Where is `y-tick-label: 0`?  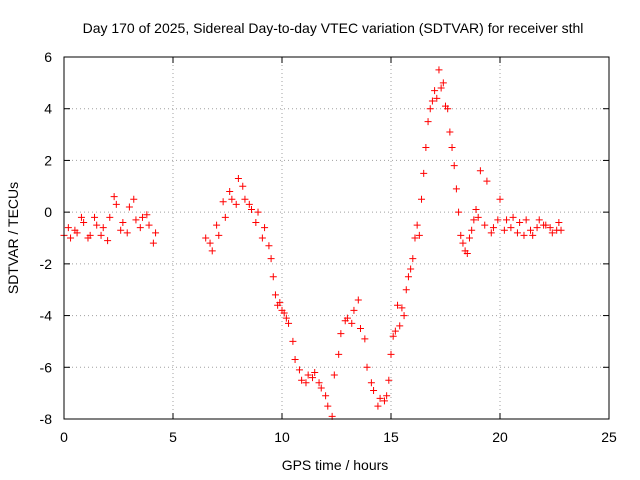
y-tick-label: 0 is located at coordinates (48, 212).